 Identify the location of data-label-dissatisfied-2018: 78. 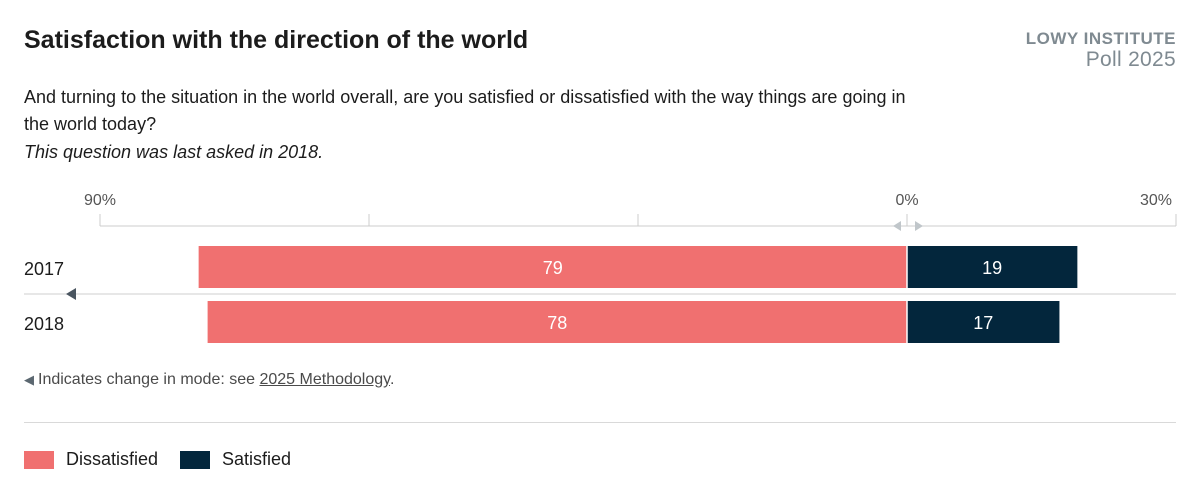
(557, 323).